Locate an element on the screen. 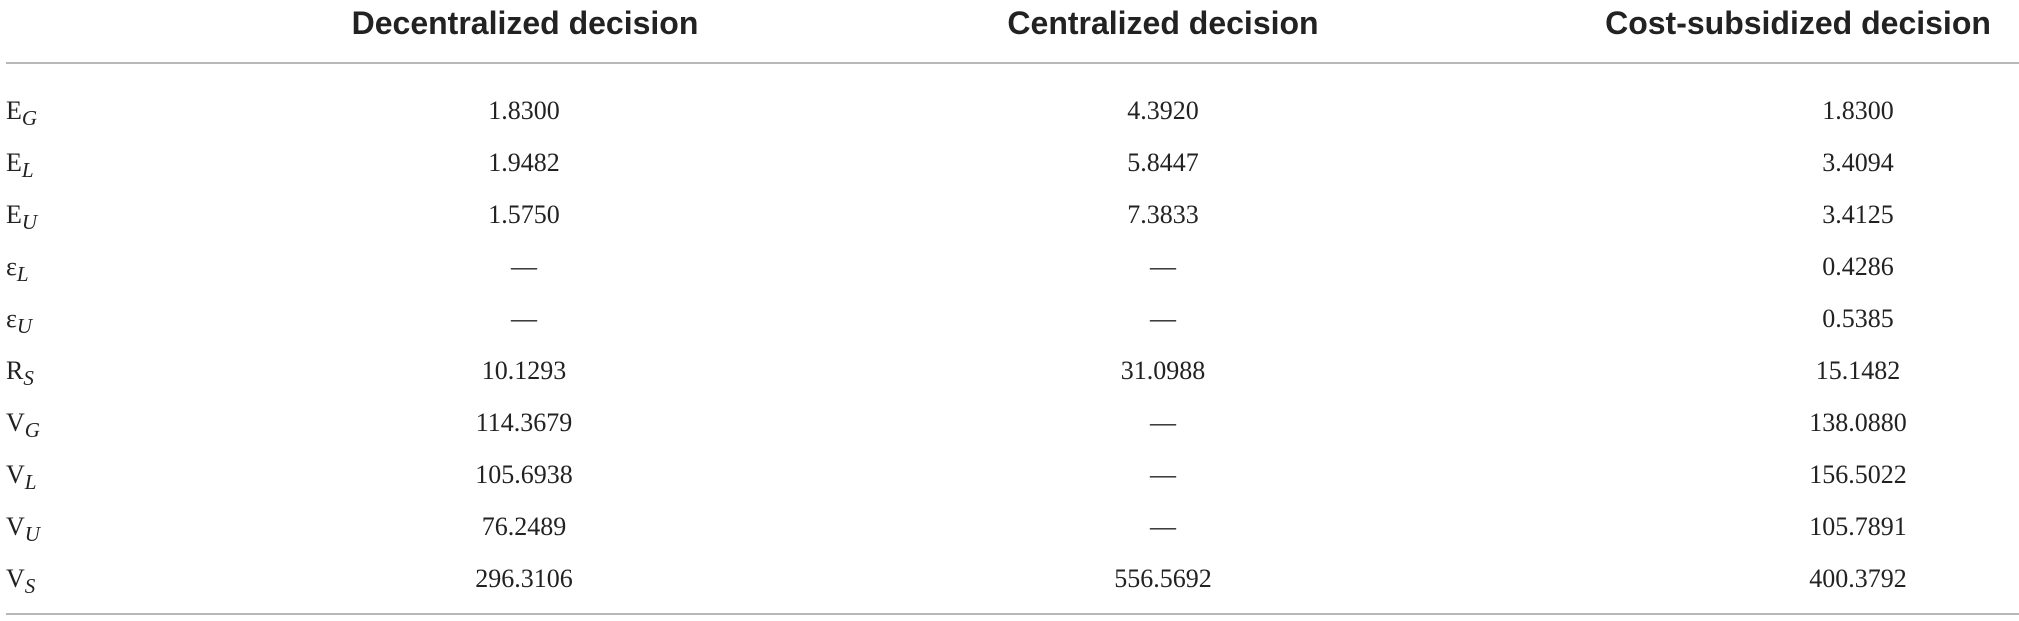  table-cell: 296.3106 is located at coordinates (524, 578).